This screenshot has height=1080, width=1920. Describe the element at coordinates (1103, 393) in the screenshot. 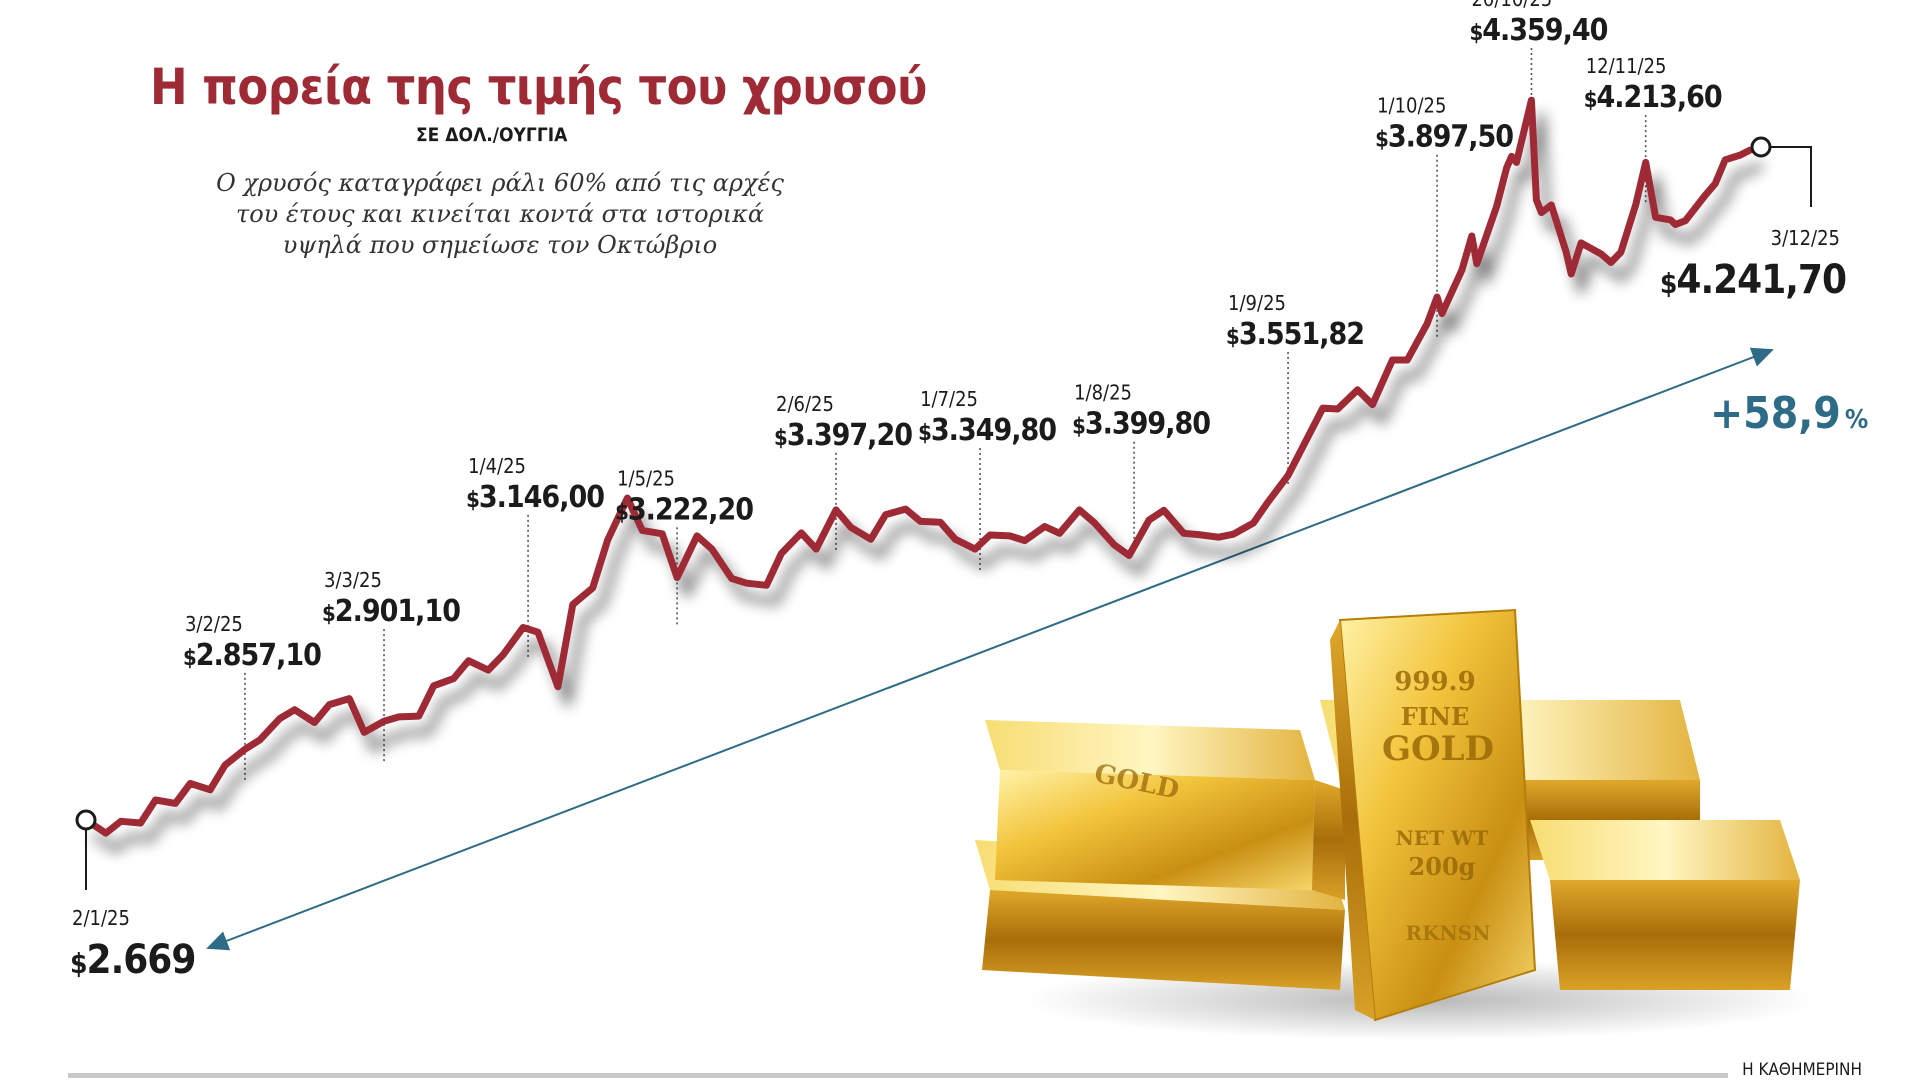

I see `annotation-date: 1/8/25` at that location.